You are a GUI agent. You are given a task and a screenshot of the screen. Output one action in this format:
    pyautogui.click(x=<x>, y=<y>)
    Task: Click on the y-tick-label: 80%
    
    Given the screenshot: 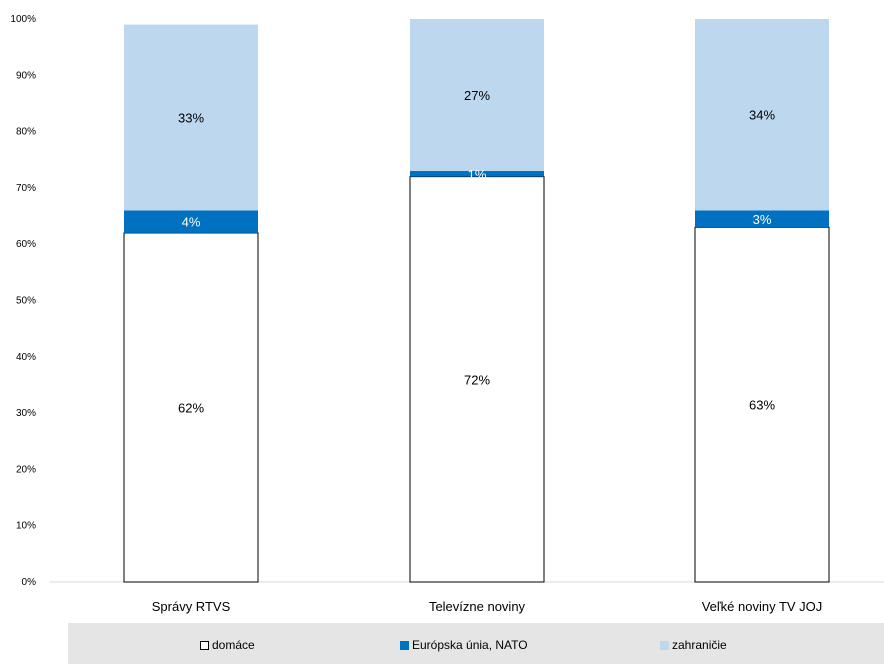 What is the action you would take?
    pyautogui.click(x=26, y=132)
    